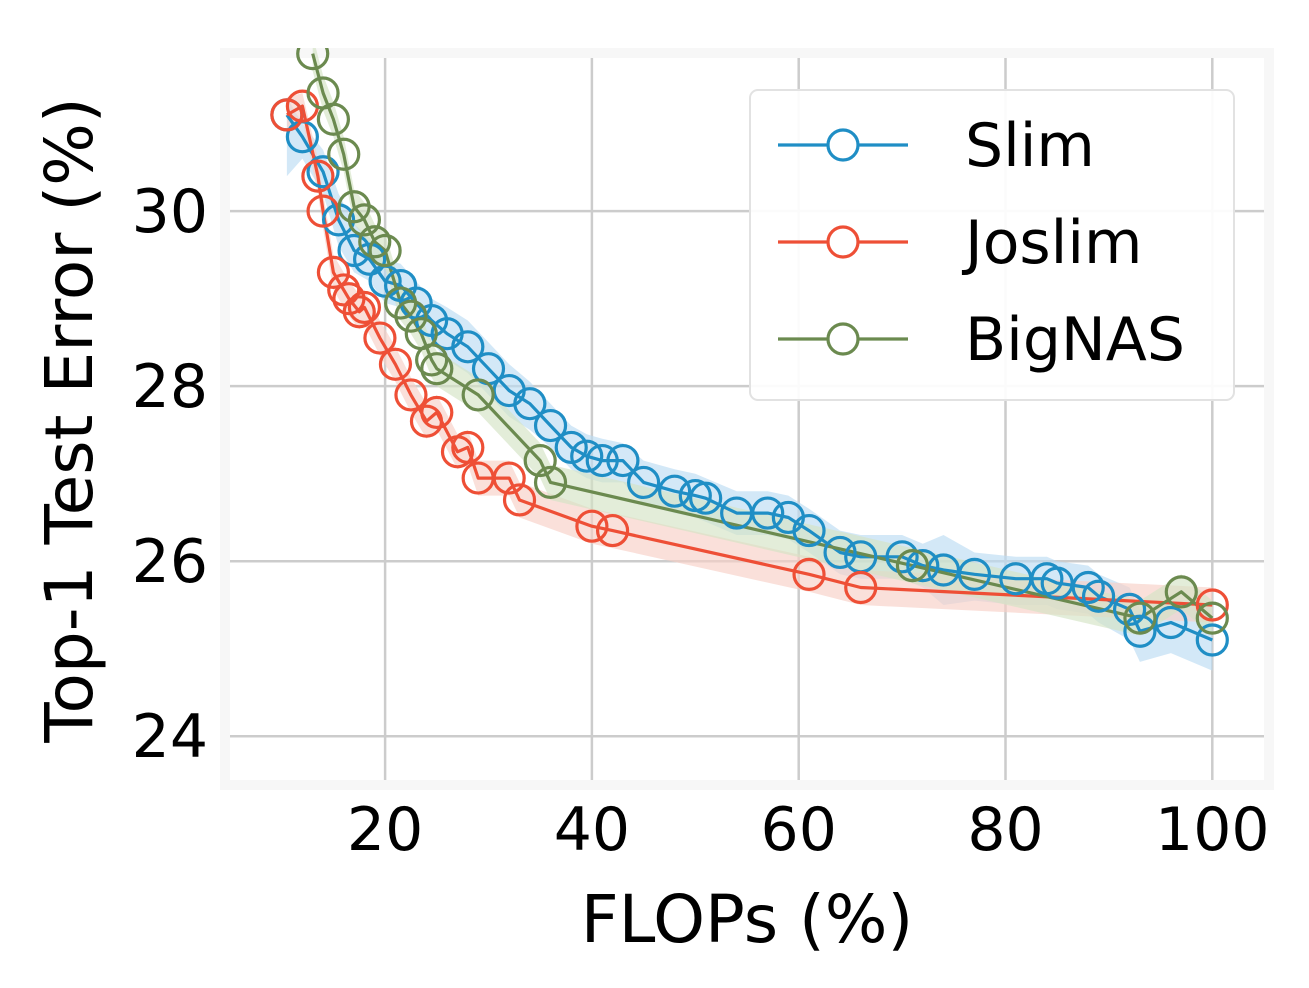  What do you see at coordinates (1212, 830) in the screenshot?
I see `x-tick-label: 100` at bounding box center [1212, 830].